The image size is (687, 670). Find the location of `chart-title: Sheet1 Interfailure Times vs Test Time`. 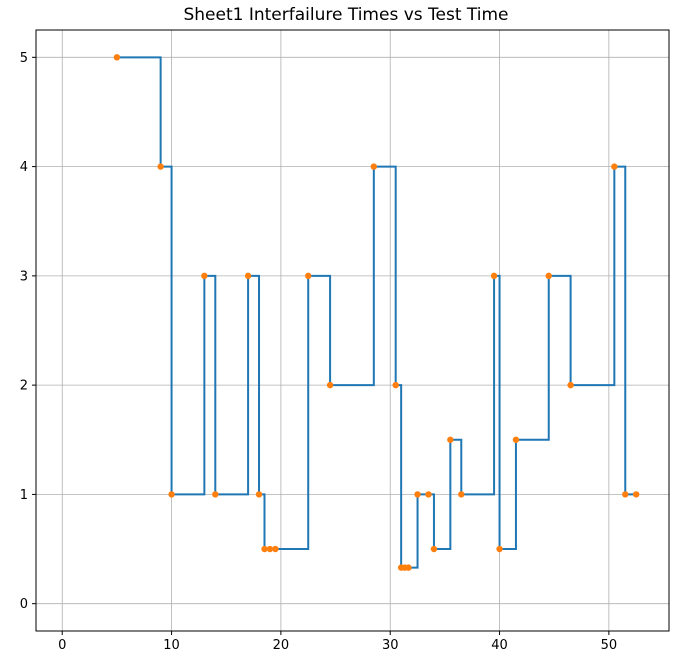

chart-title: Sheet1 Interfailure Times vs Test Time is located at coordinates (345, 15).